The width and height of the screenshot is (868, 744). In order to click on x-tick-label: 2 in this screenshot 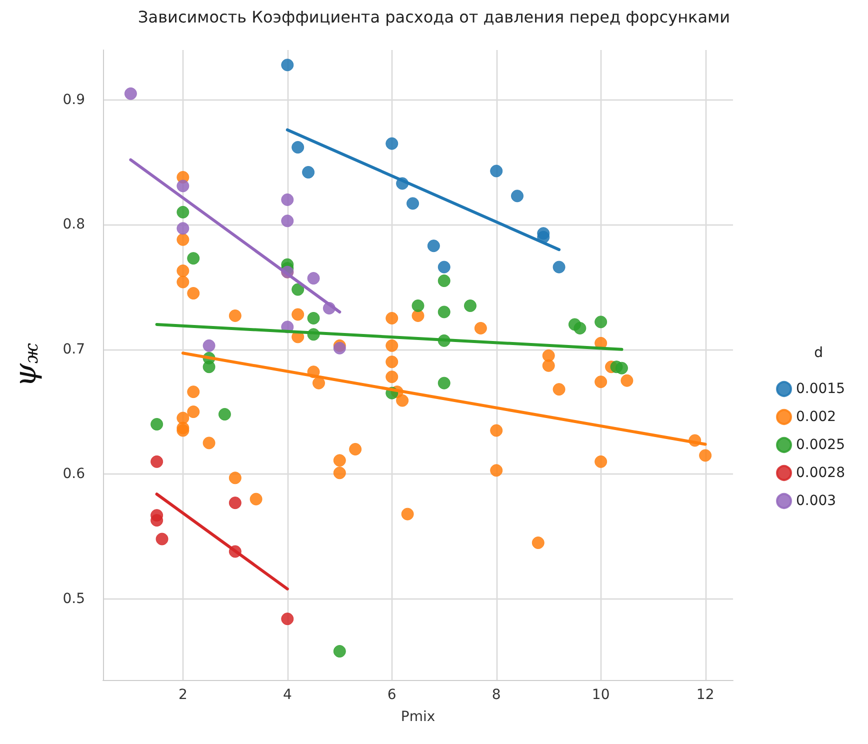, I will do `click(183, 695)`.